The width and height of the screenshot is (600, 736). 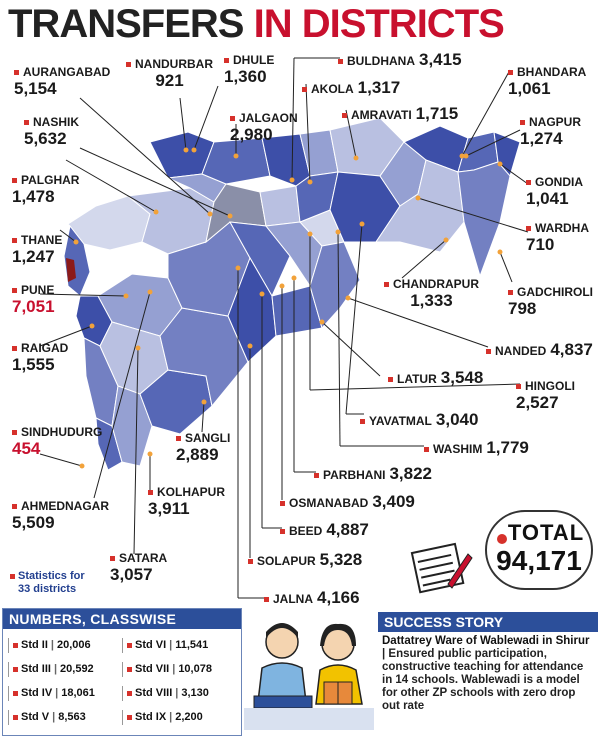 What do you see at coordinates (441, 568) in the screenshot?
I see `checklist-pad-icon` at bounding box center [441, 568].